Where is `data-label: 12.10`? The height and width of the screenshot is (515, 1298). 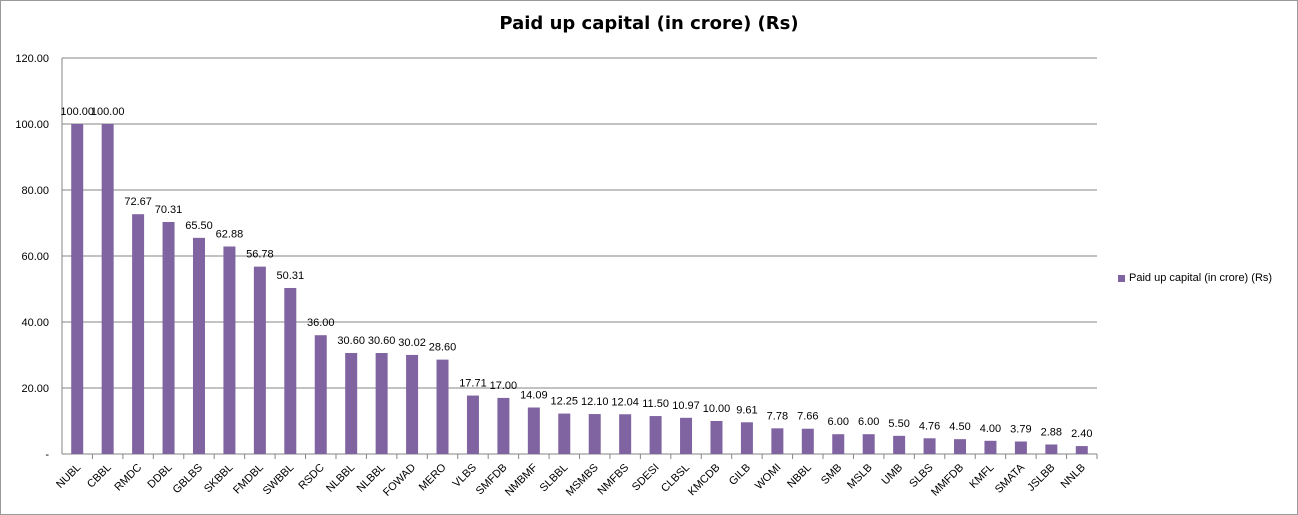 data-label: 12.10 is located at coordinates (595, 402).